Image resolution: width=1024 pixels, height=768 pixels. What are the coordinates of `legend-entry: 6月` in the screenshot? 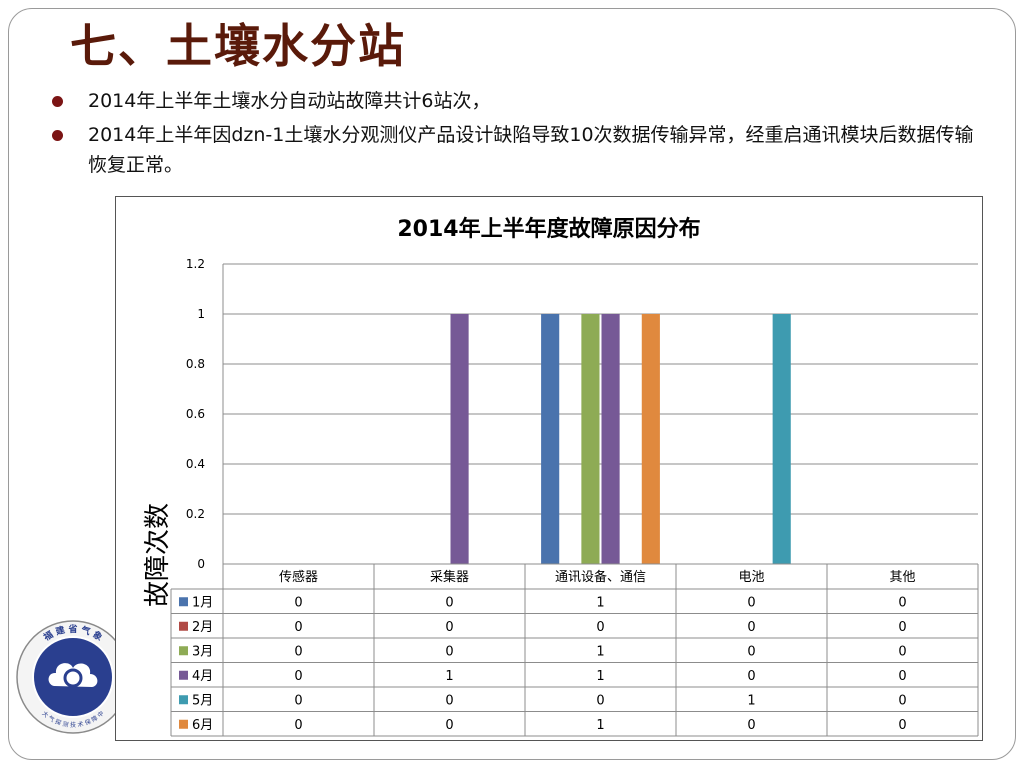 It's located at (202, 725).